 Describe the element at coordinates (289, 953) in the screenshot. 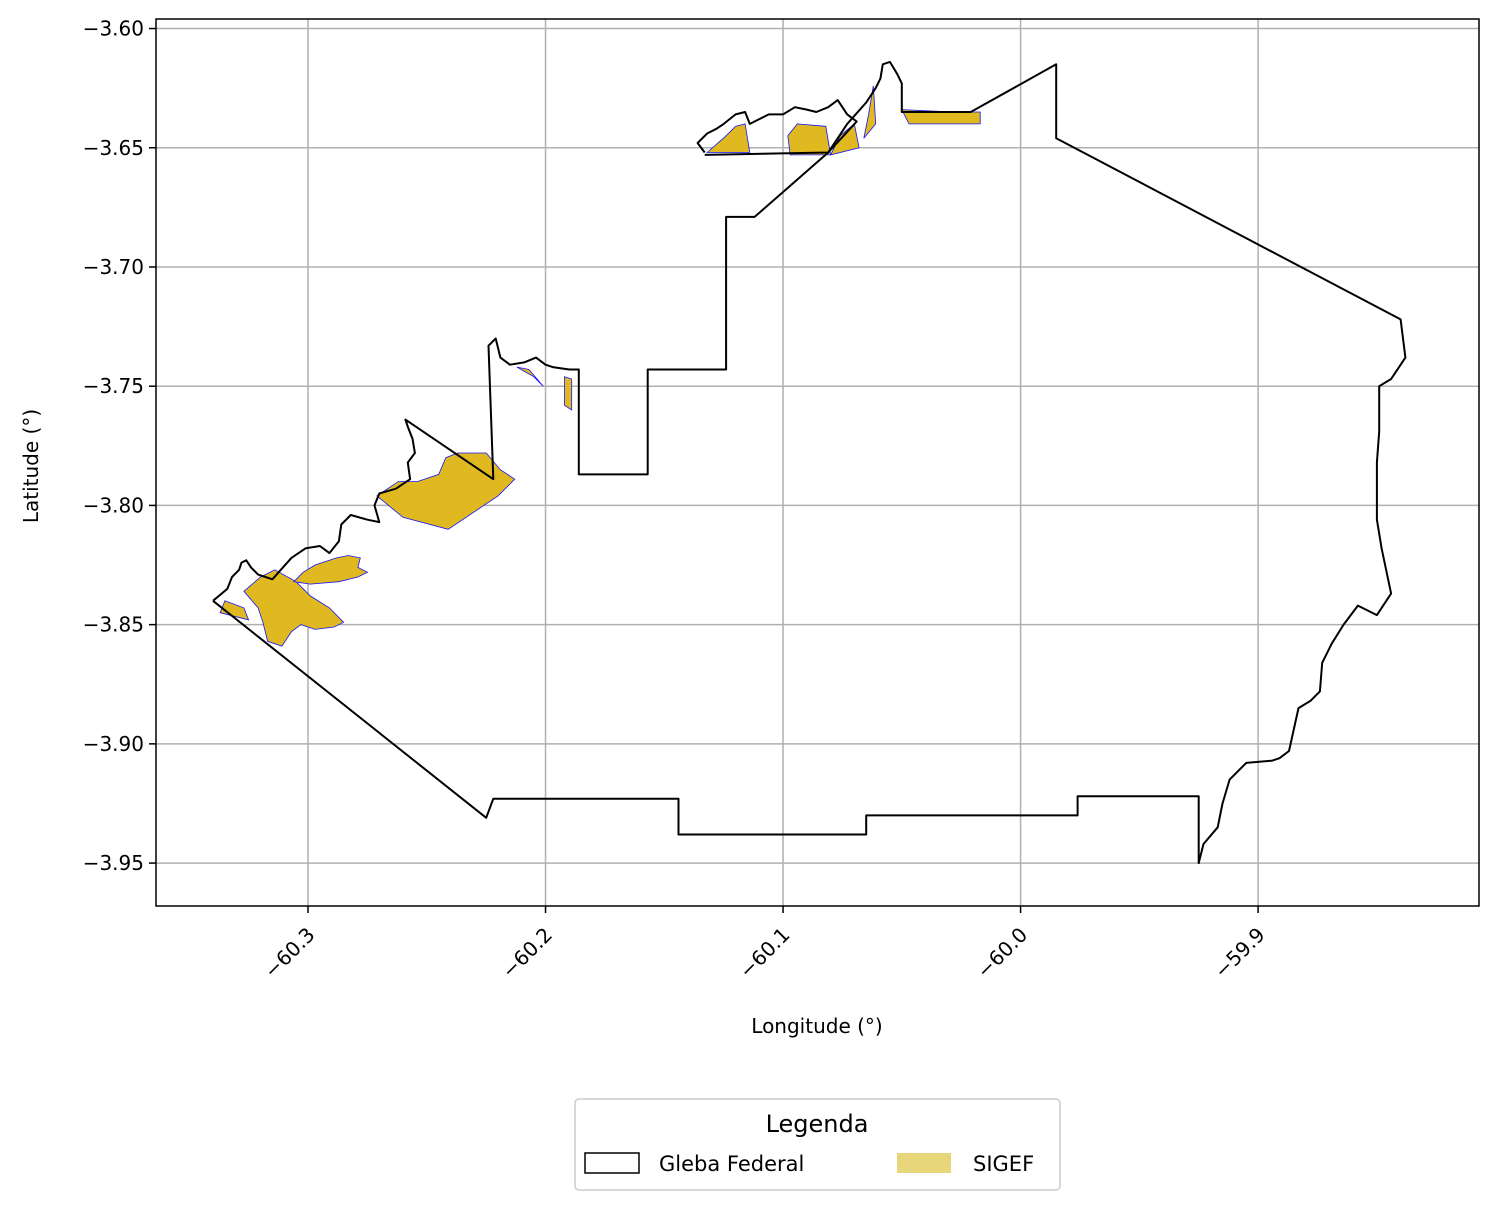

I see `x-tick-label: −60.3` at that location.